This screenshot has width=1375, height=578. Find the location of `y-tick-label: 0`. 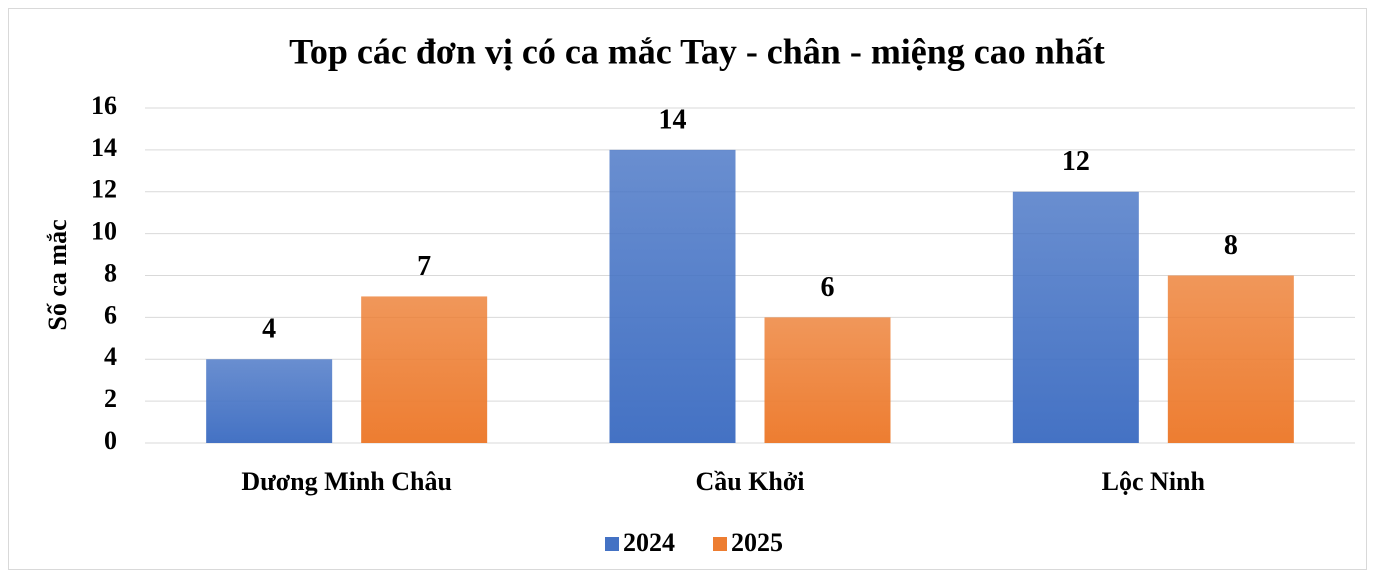

y-tick-label: 0 is located at coordinates (110, 440).